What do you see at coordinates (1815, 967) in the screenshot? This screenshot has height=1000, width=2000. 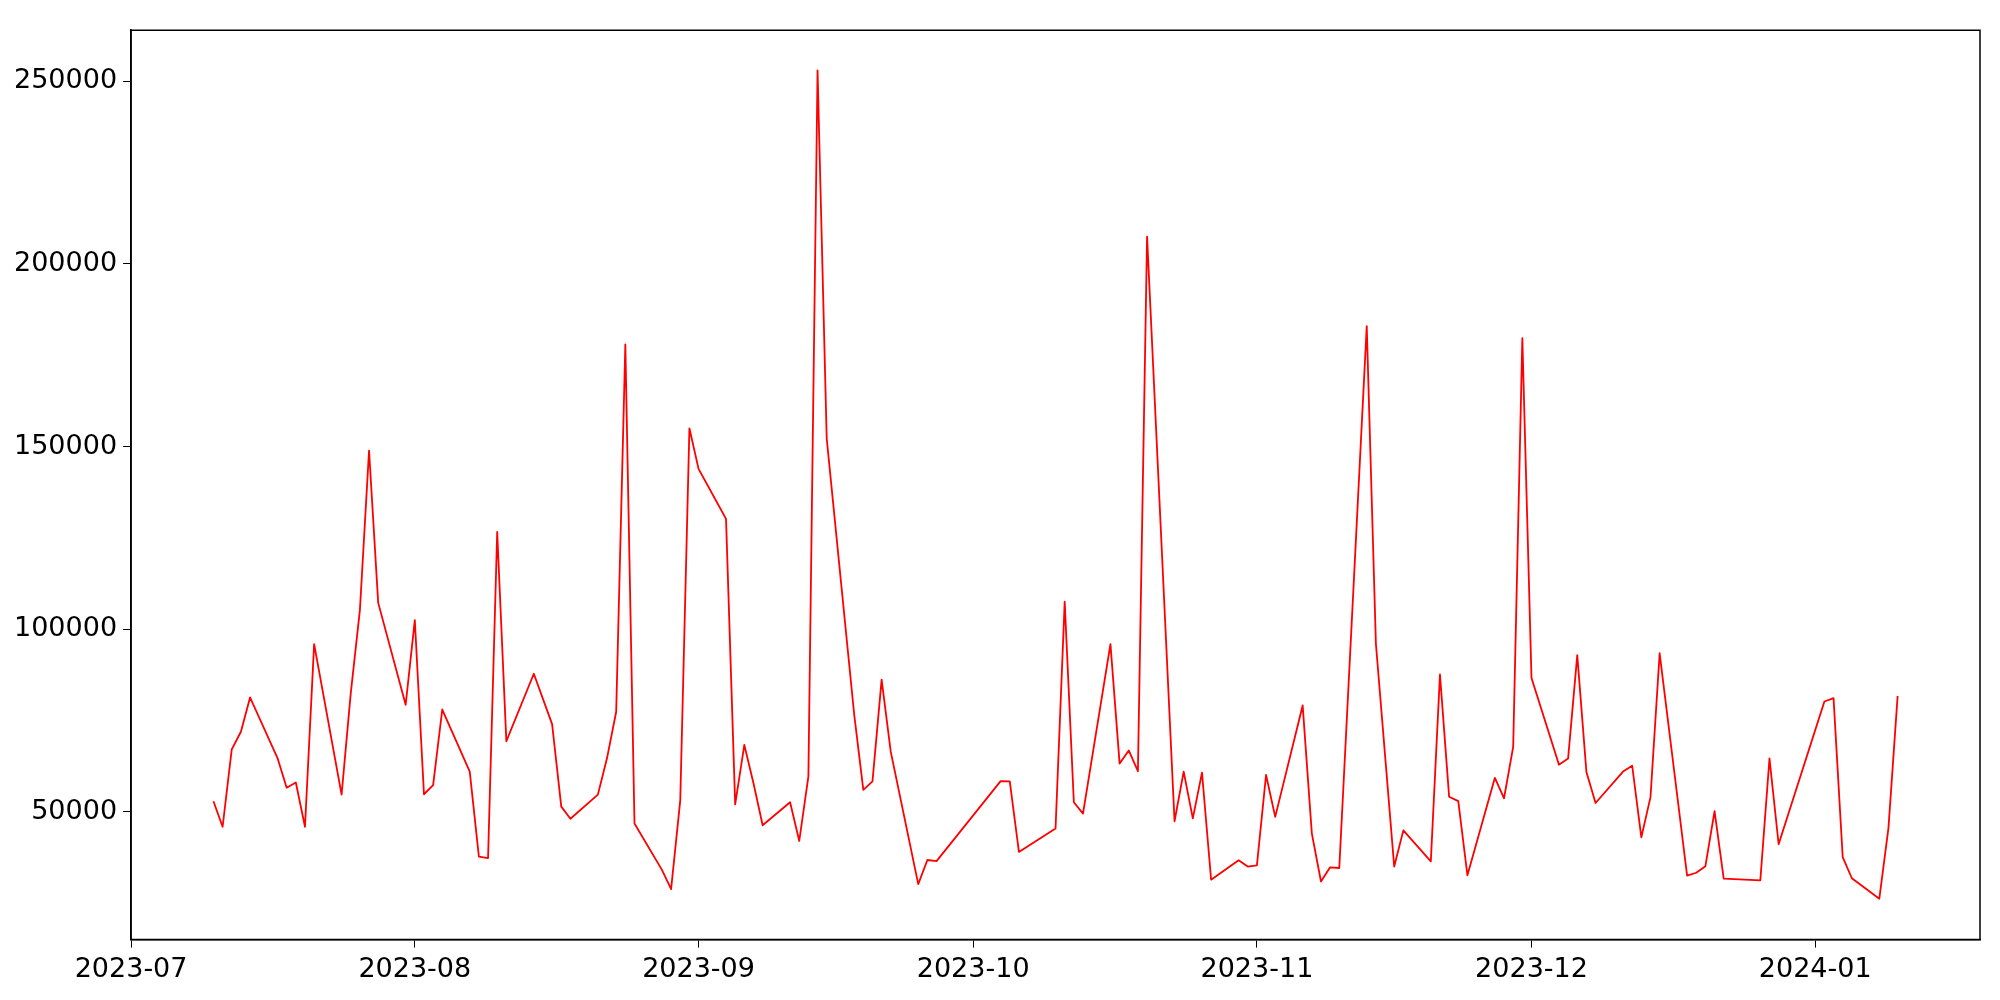 I see `x-tick-label: 2024-01` at bounding box center [1815, 967].